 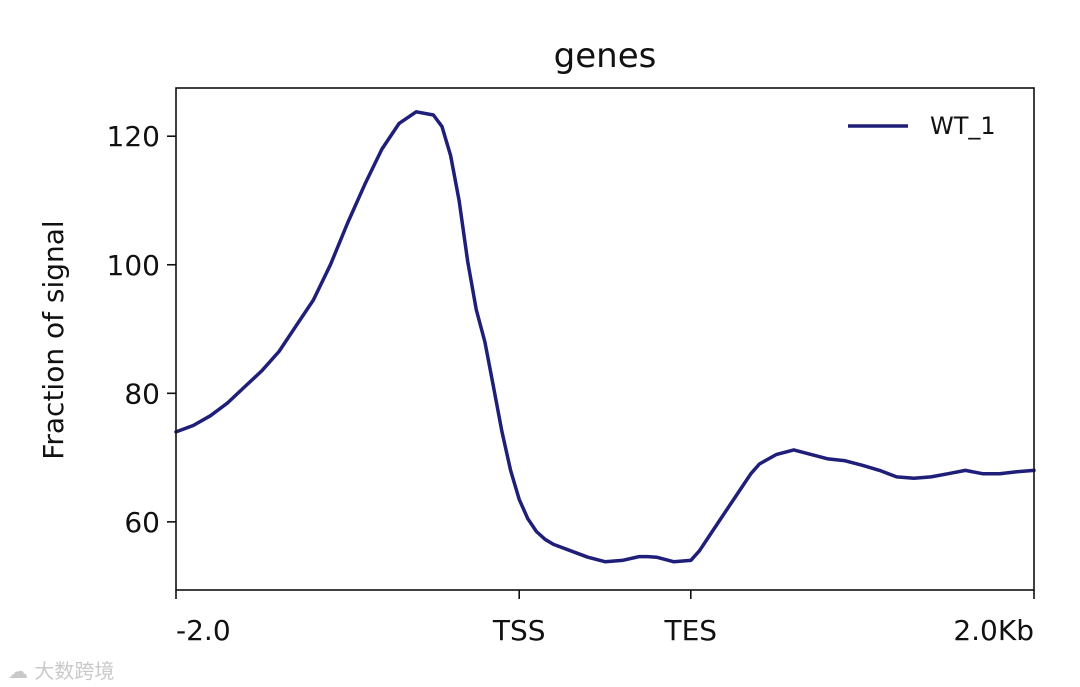 What do you see at coordinates (203, 630) in the screenshot?
I see `x-tick-label: -2.0` at bounding box center [203, 630].